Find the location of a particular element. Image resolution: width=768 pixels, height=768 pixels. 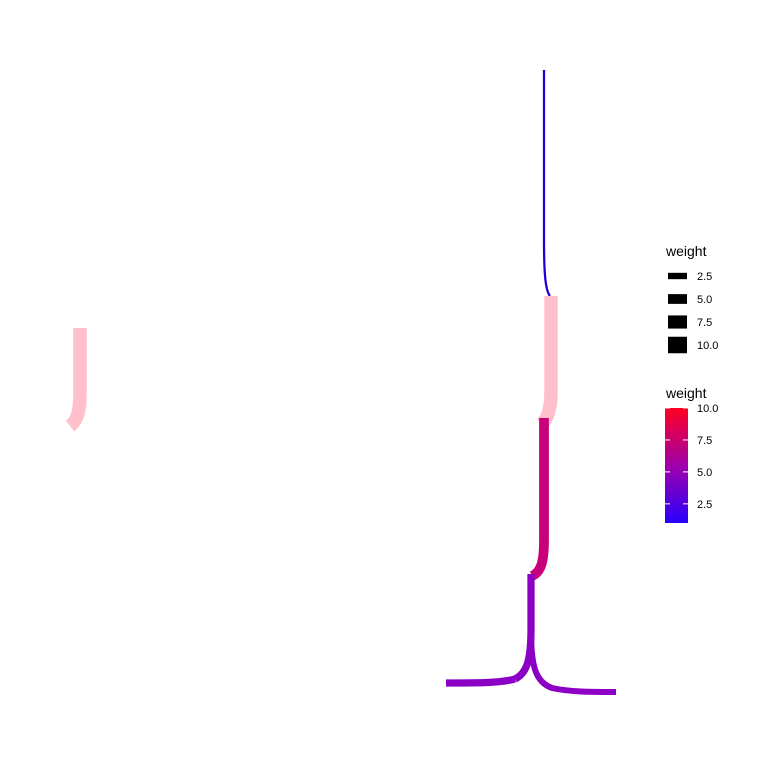

color-legend: weight 10.0 7.5 5.0 2.5 is located at coordinates (691, 454).